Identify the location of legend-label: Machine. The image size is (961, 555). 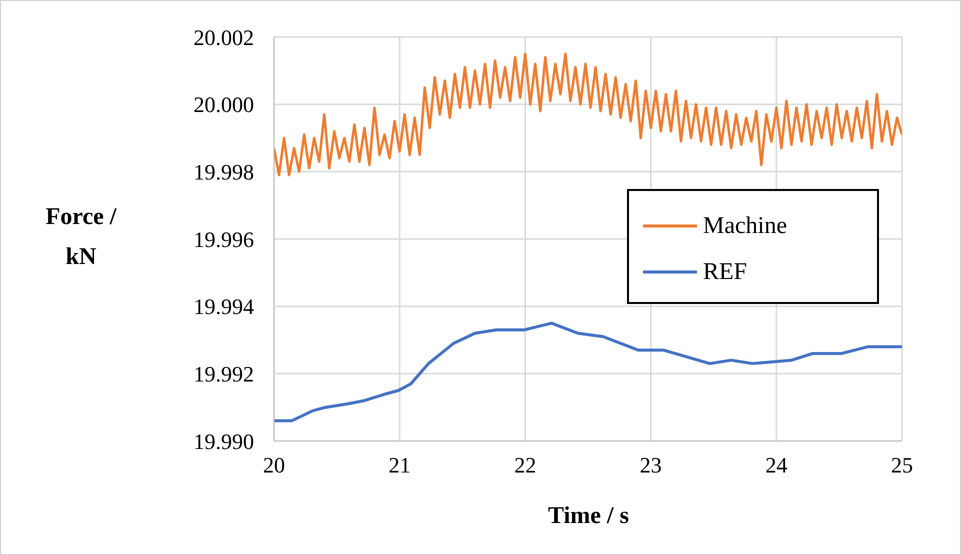
(745, 226).